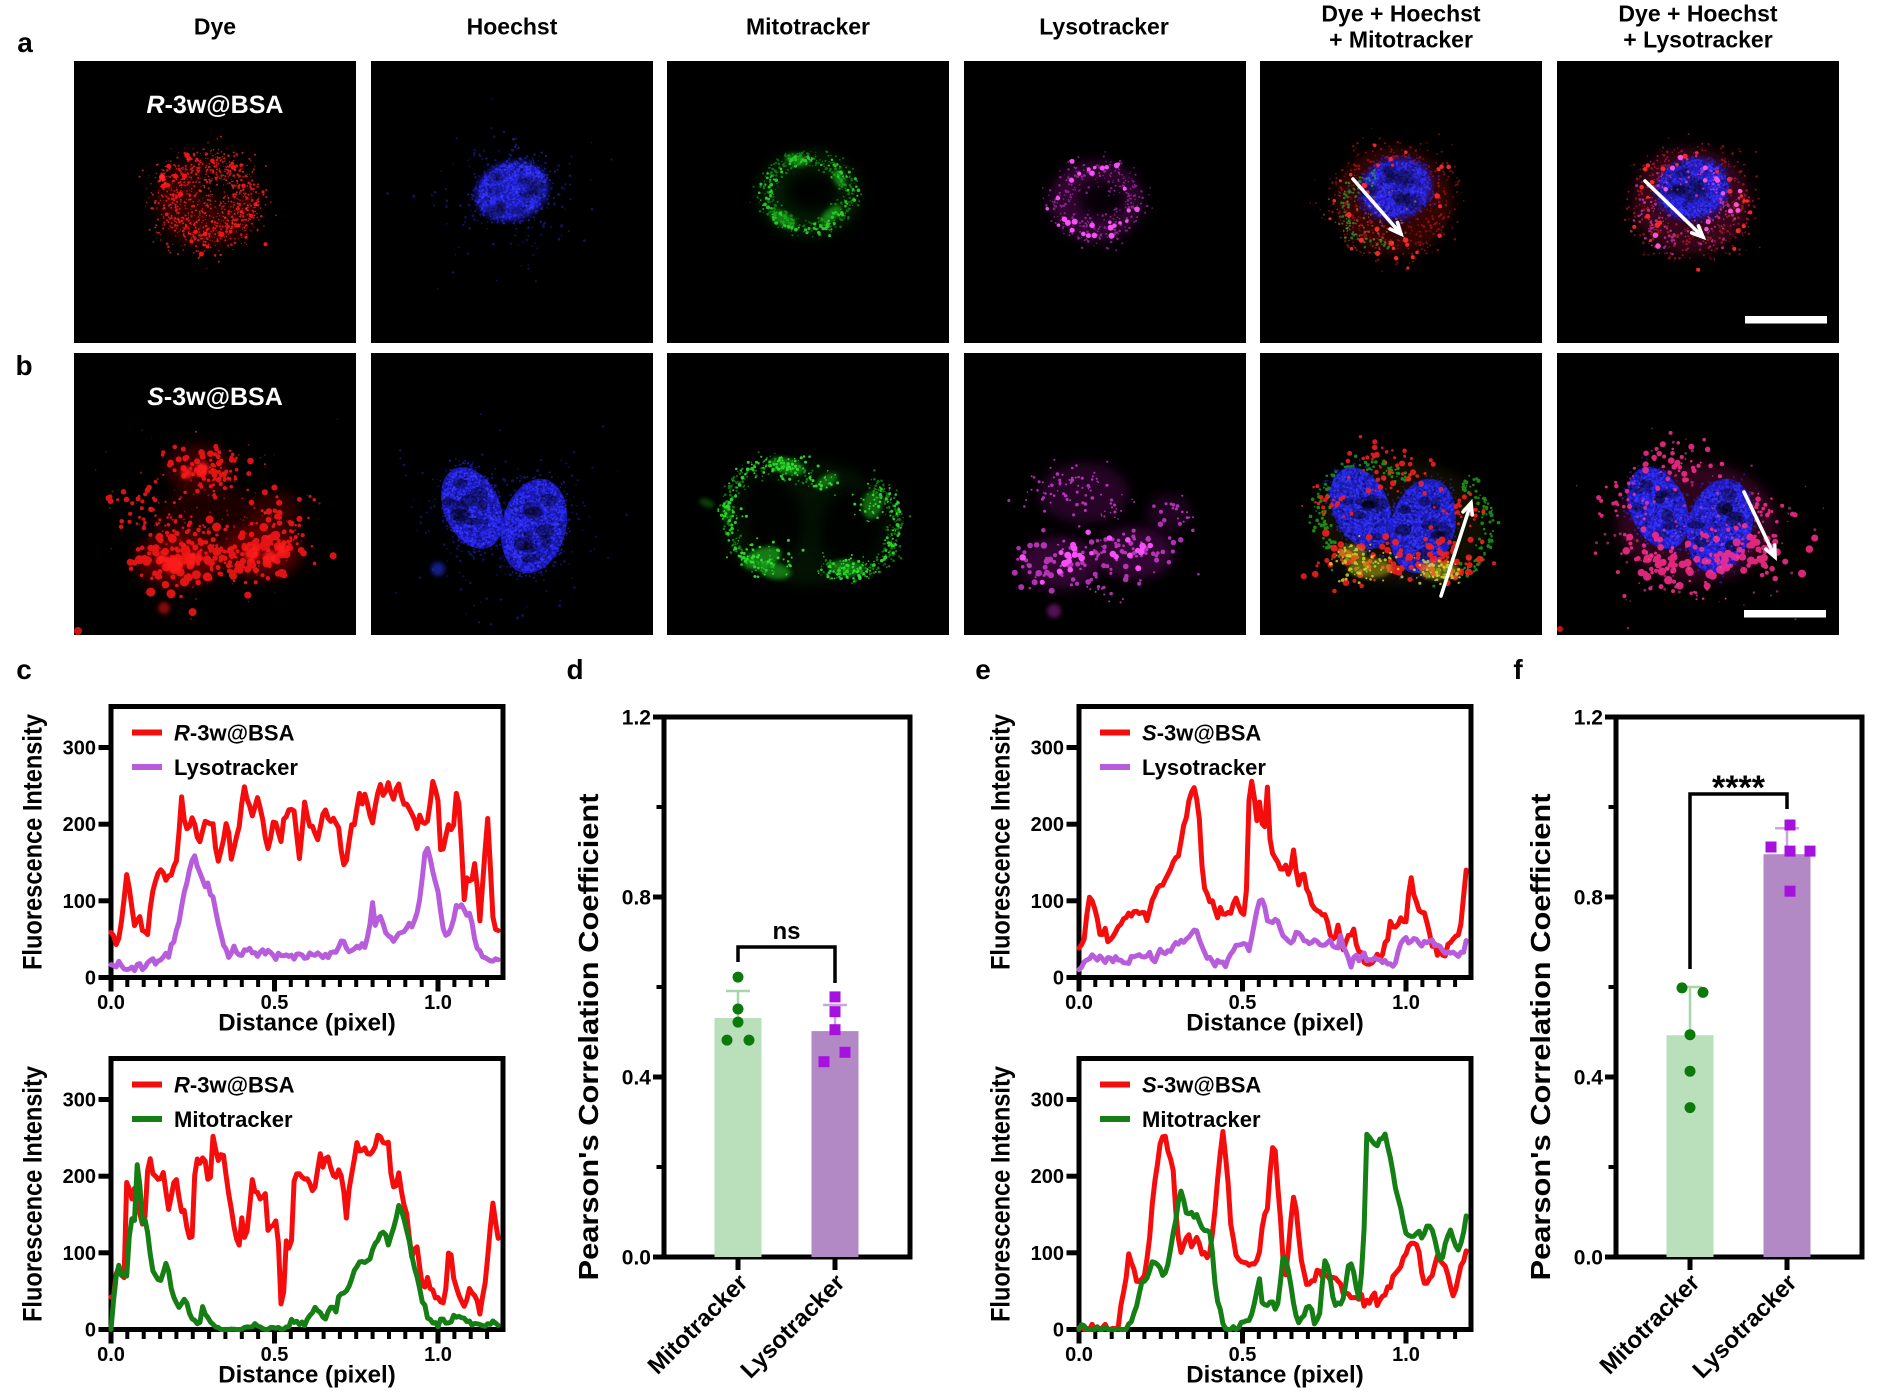  Describe the element at coordinates (23, 365) in the screenshot. I see `svg-text: b` at that location.